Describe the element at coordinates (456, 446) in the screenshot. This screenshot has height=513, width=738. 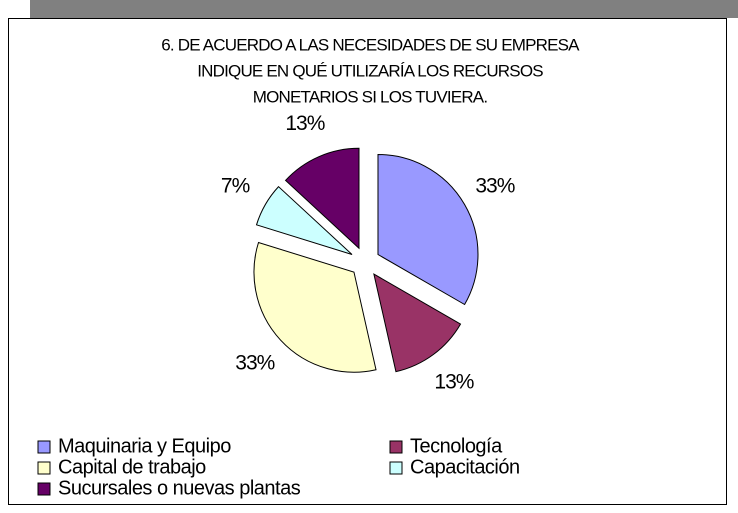
I see `legend-label: Tecnología` at that location.